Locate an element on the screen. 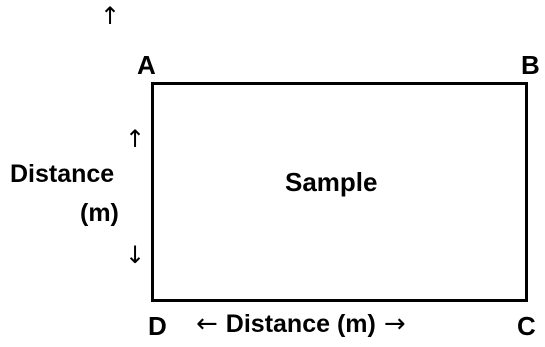 Image resolution: width=545 pixels, height=347 pixels. vertical-axis-label-line2: (m) is located at coordinates (99, 213).